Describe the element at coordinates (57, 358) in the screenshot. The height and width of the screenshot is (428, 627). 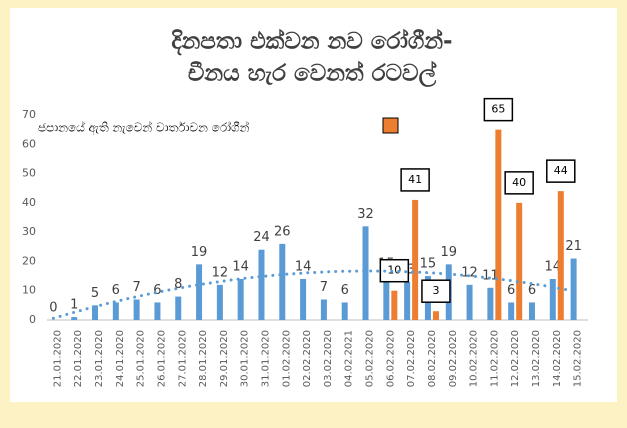
I see `x-tick-label: 21.01.2020` at that location.